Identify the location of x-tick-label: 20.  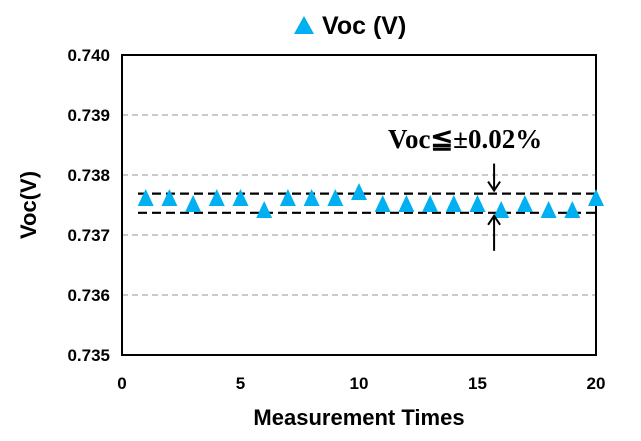
(596, 383).